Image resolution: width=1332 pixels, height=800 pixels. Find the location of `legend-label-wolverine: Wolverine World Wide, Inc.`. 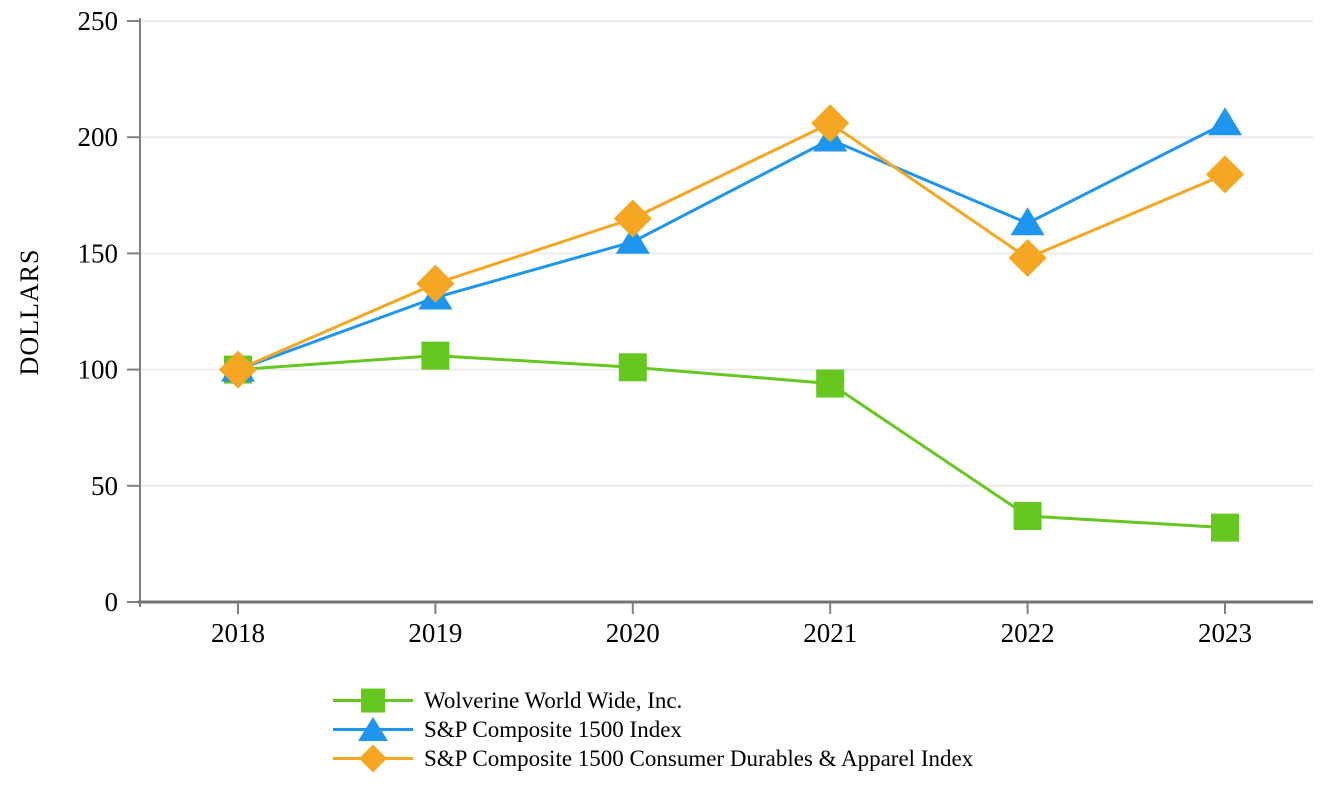

legend-label-wolverine: Wolverine World Wide, Inc. is located at coordinates (553, 700).